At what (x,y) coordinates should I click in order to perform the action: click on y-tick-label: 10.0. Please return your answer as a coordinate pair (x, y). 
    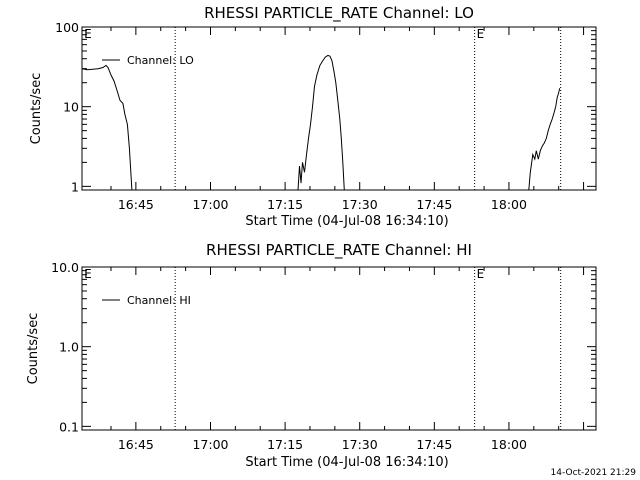
    Looking at the image, I should click on (65, 267).